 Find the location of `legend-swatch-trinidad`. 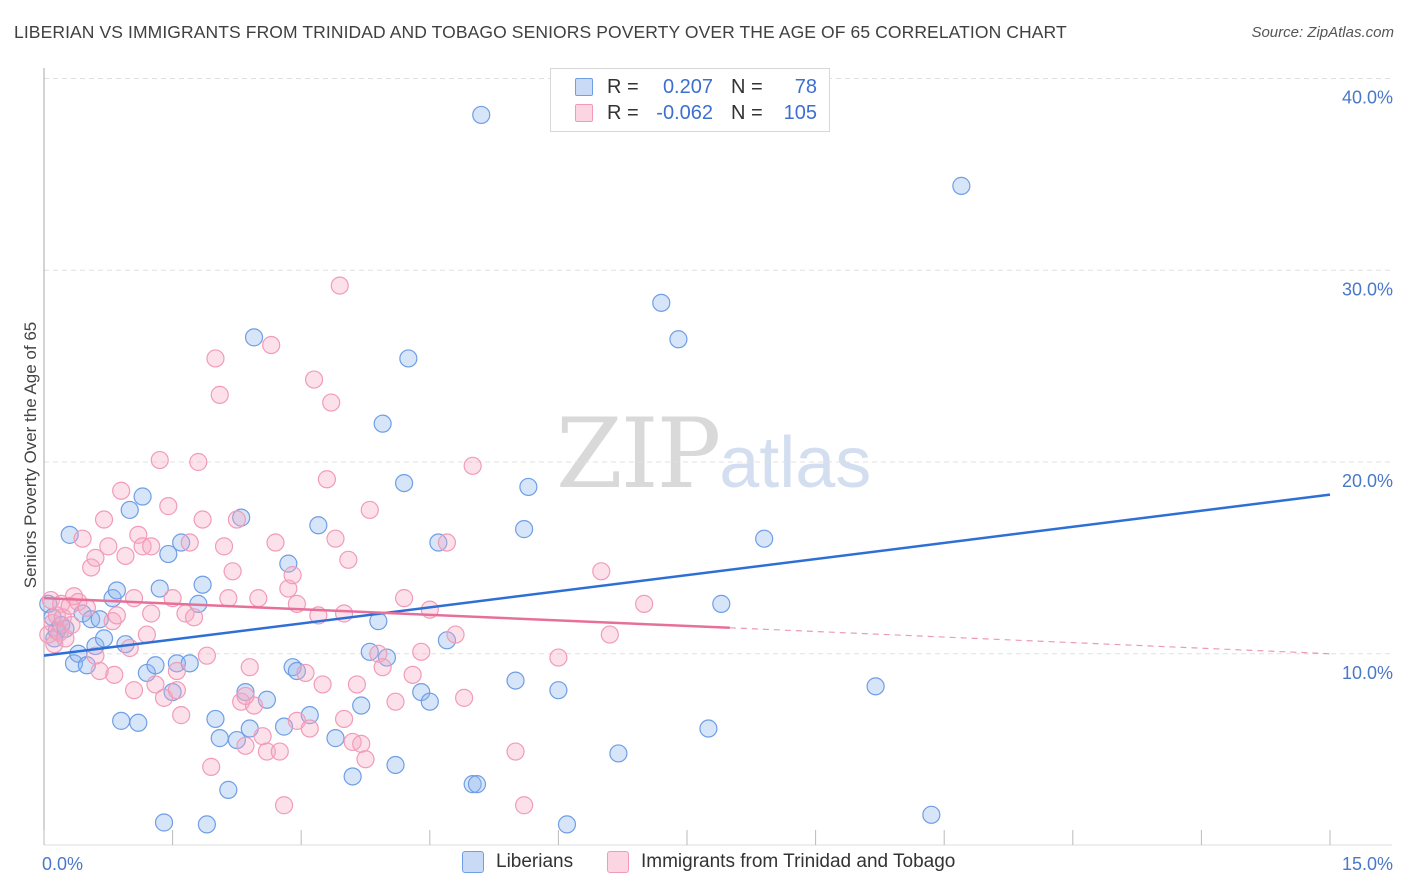

legend-swatch-trinidad is located at coordinates (584, 113).